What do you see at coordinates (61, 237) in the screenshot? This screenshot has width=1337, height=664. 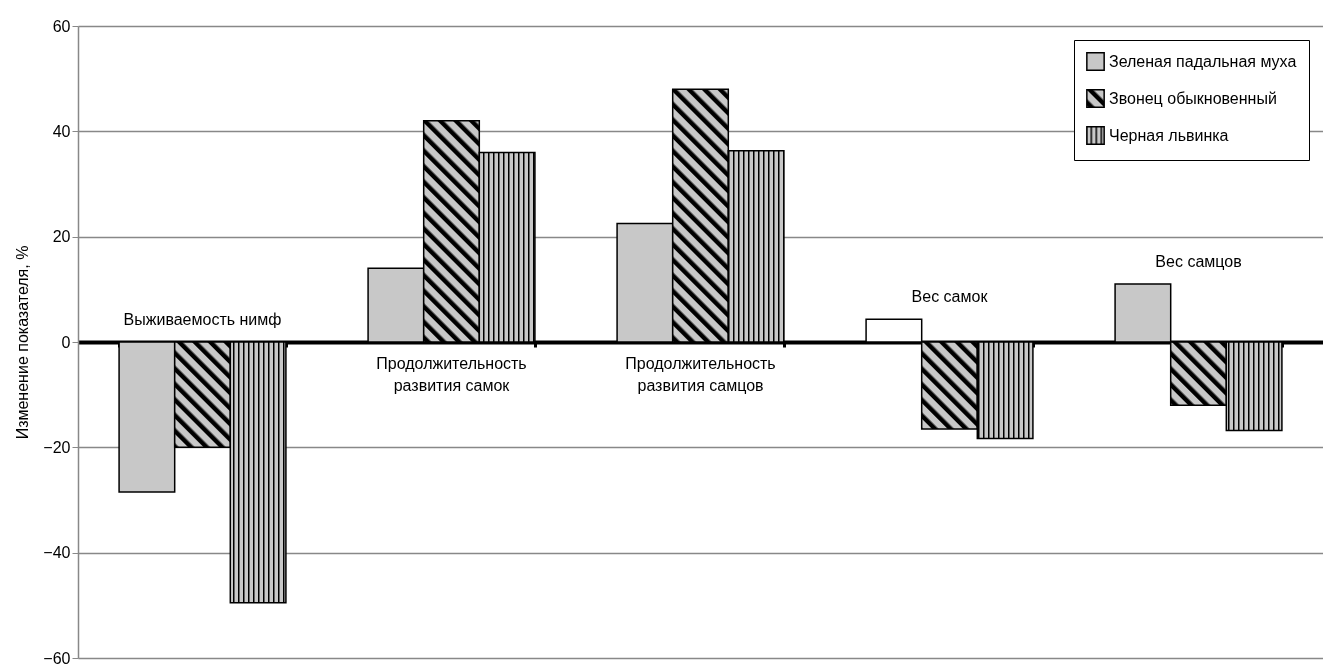 I see `y-tick-label: 20` at bounding box center [61, 237].